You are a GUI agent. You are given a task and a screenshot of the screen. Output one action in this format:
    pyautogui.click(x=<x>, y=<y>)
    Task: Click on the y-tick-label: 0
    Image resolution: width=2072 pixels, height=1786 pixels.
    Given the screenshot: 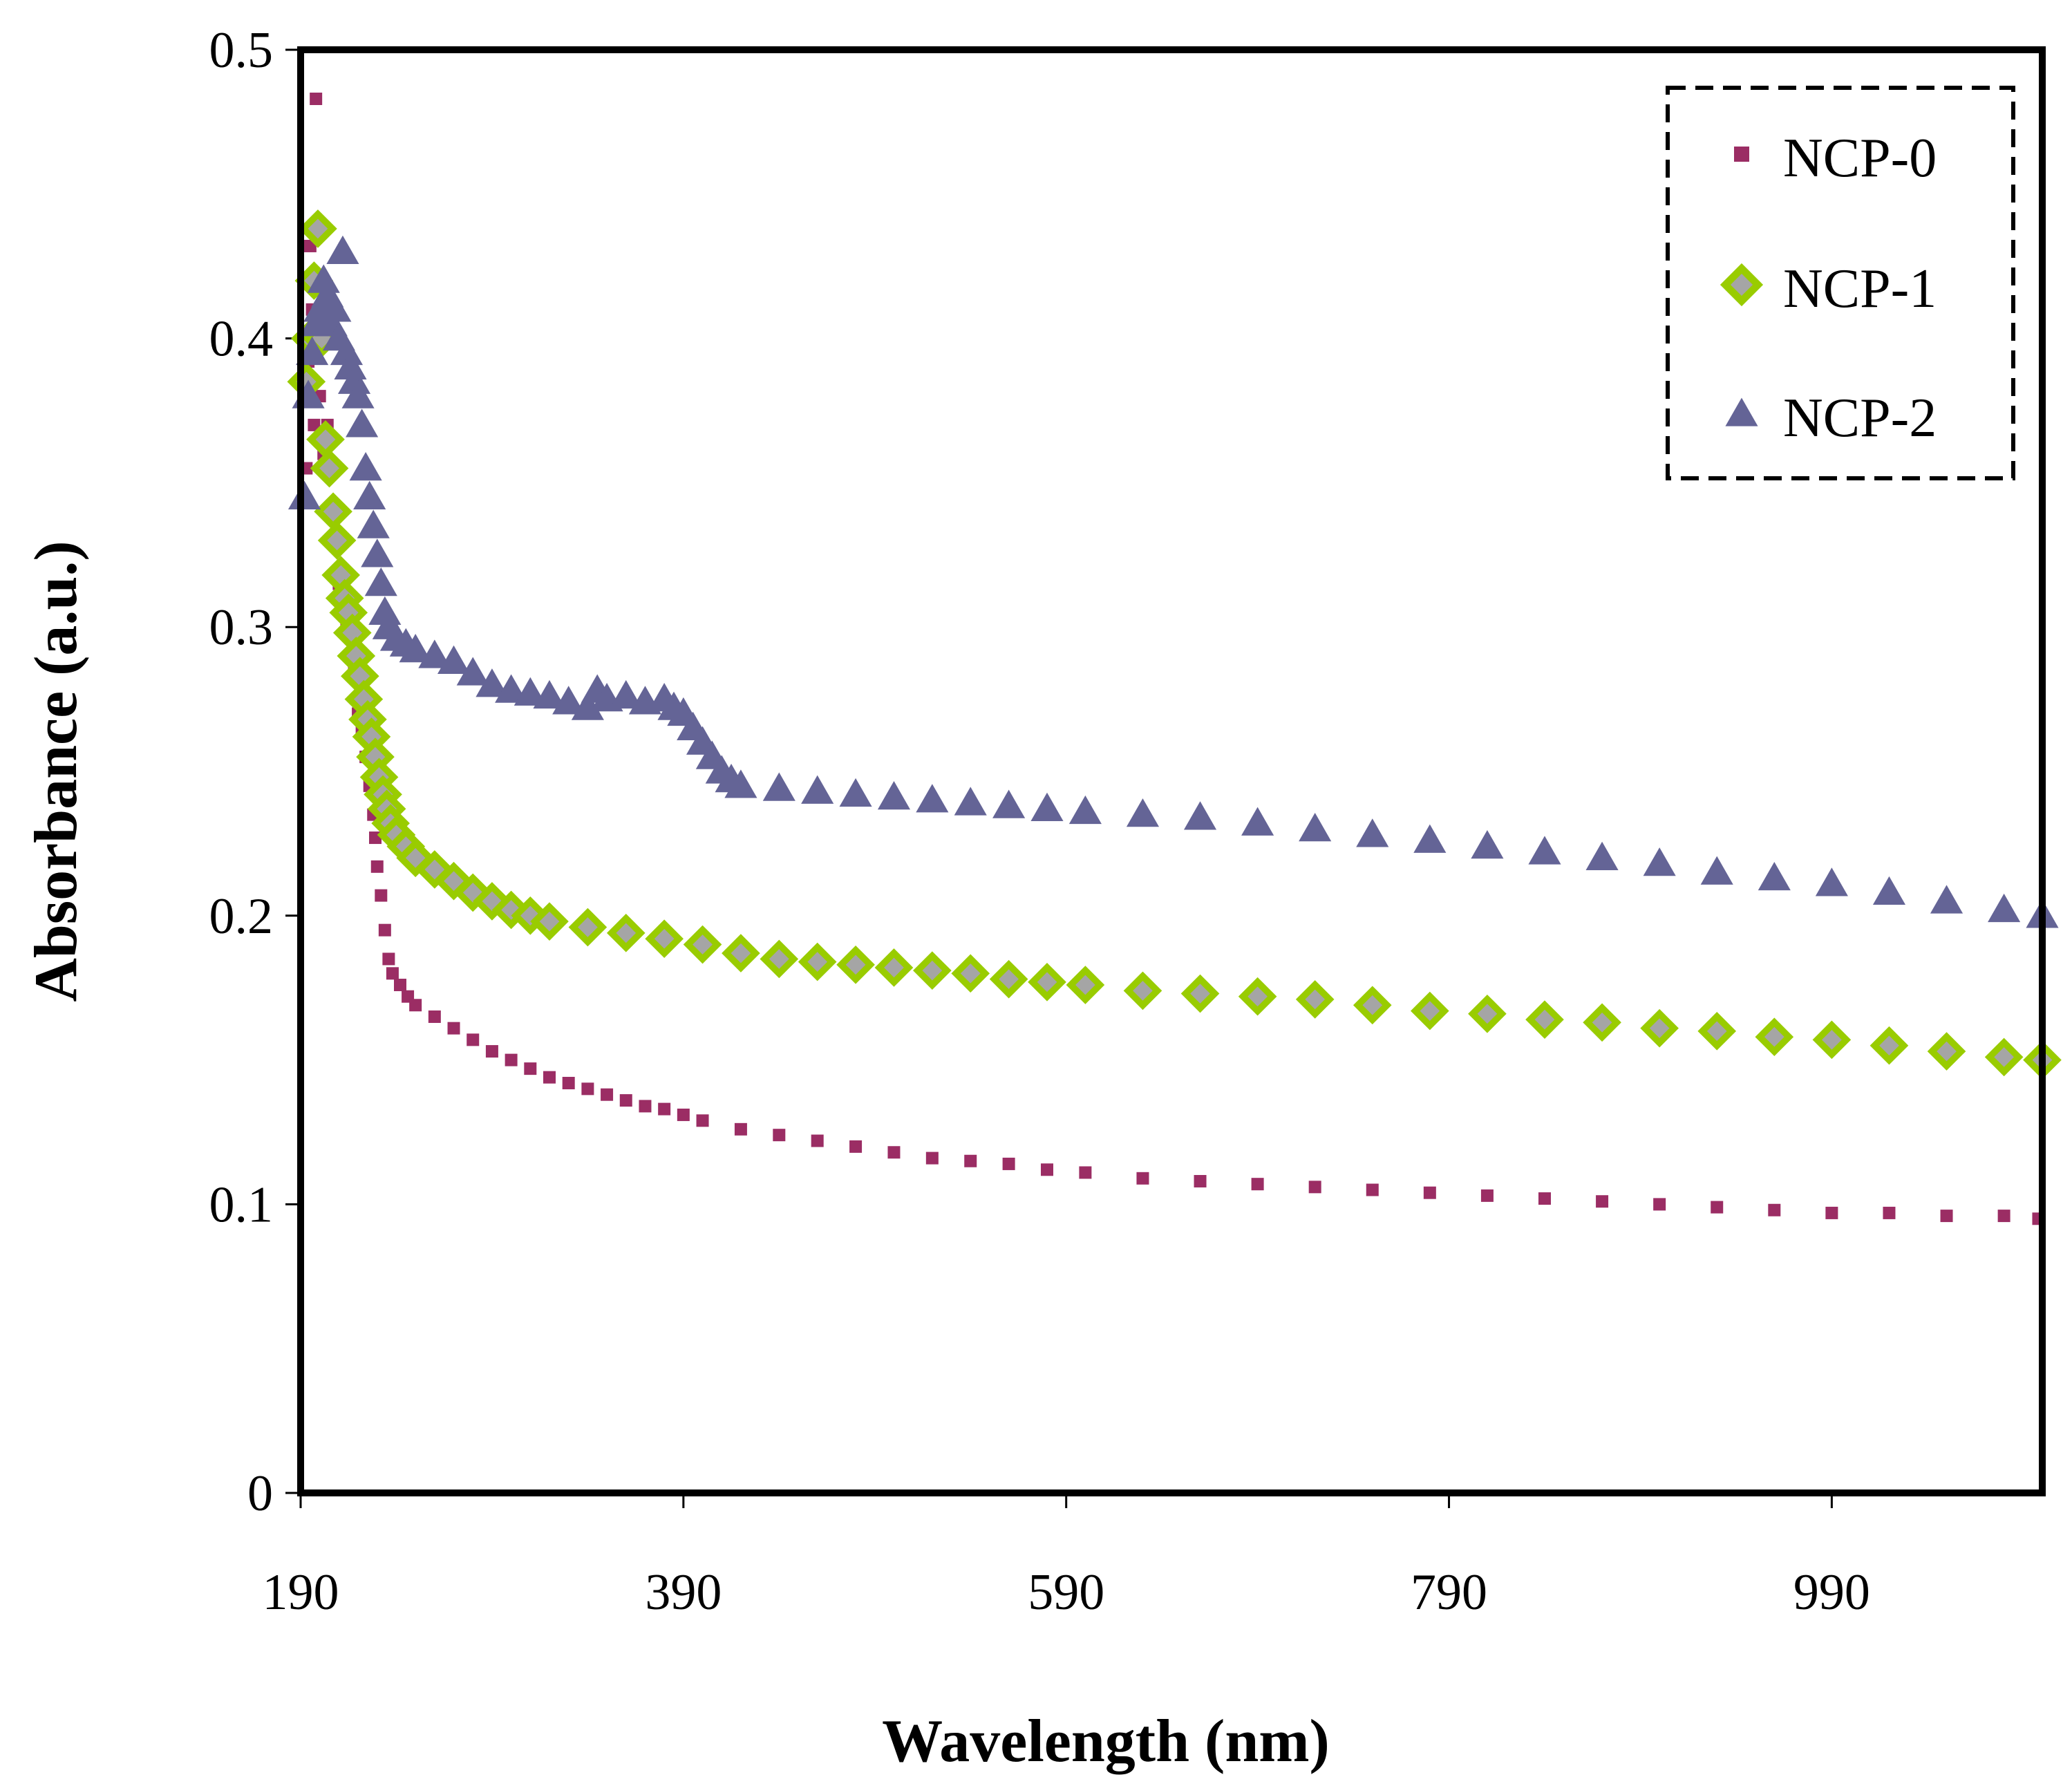 What is the action you would take?
    pyautogui.click(x=260, y=1494)
    